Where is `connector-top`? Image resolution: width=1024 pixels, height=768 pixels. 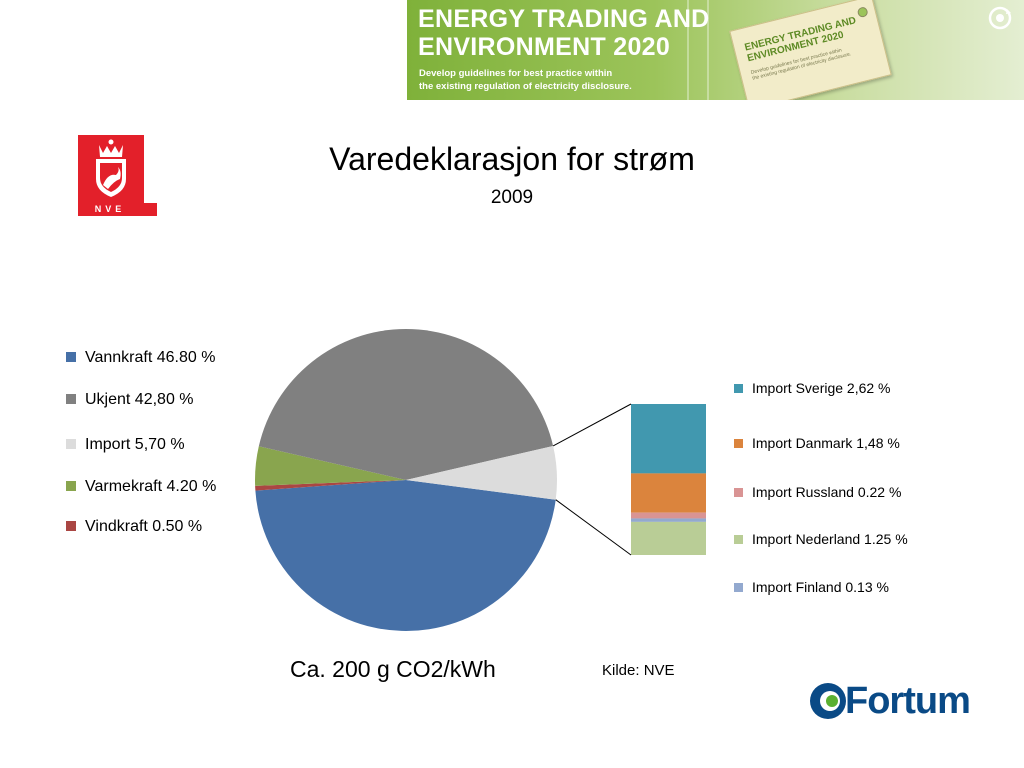
connector-top is located at coordinates (592, 425).